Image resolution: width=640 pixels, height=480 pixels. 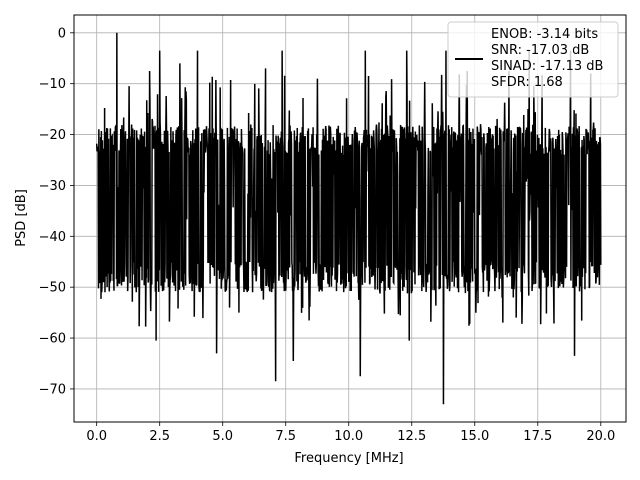 I want to click on y-tick-label: 0, so click(x=62, y=33).